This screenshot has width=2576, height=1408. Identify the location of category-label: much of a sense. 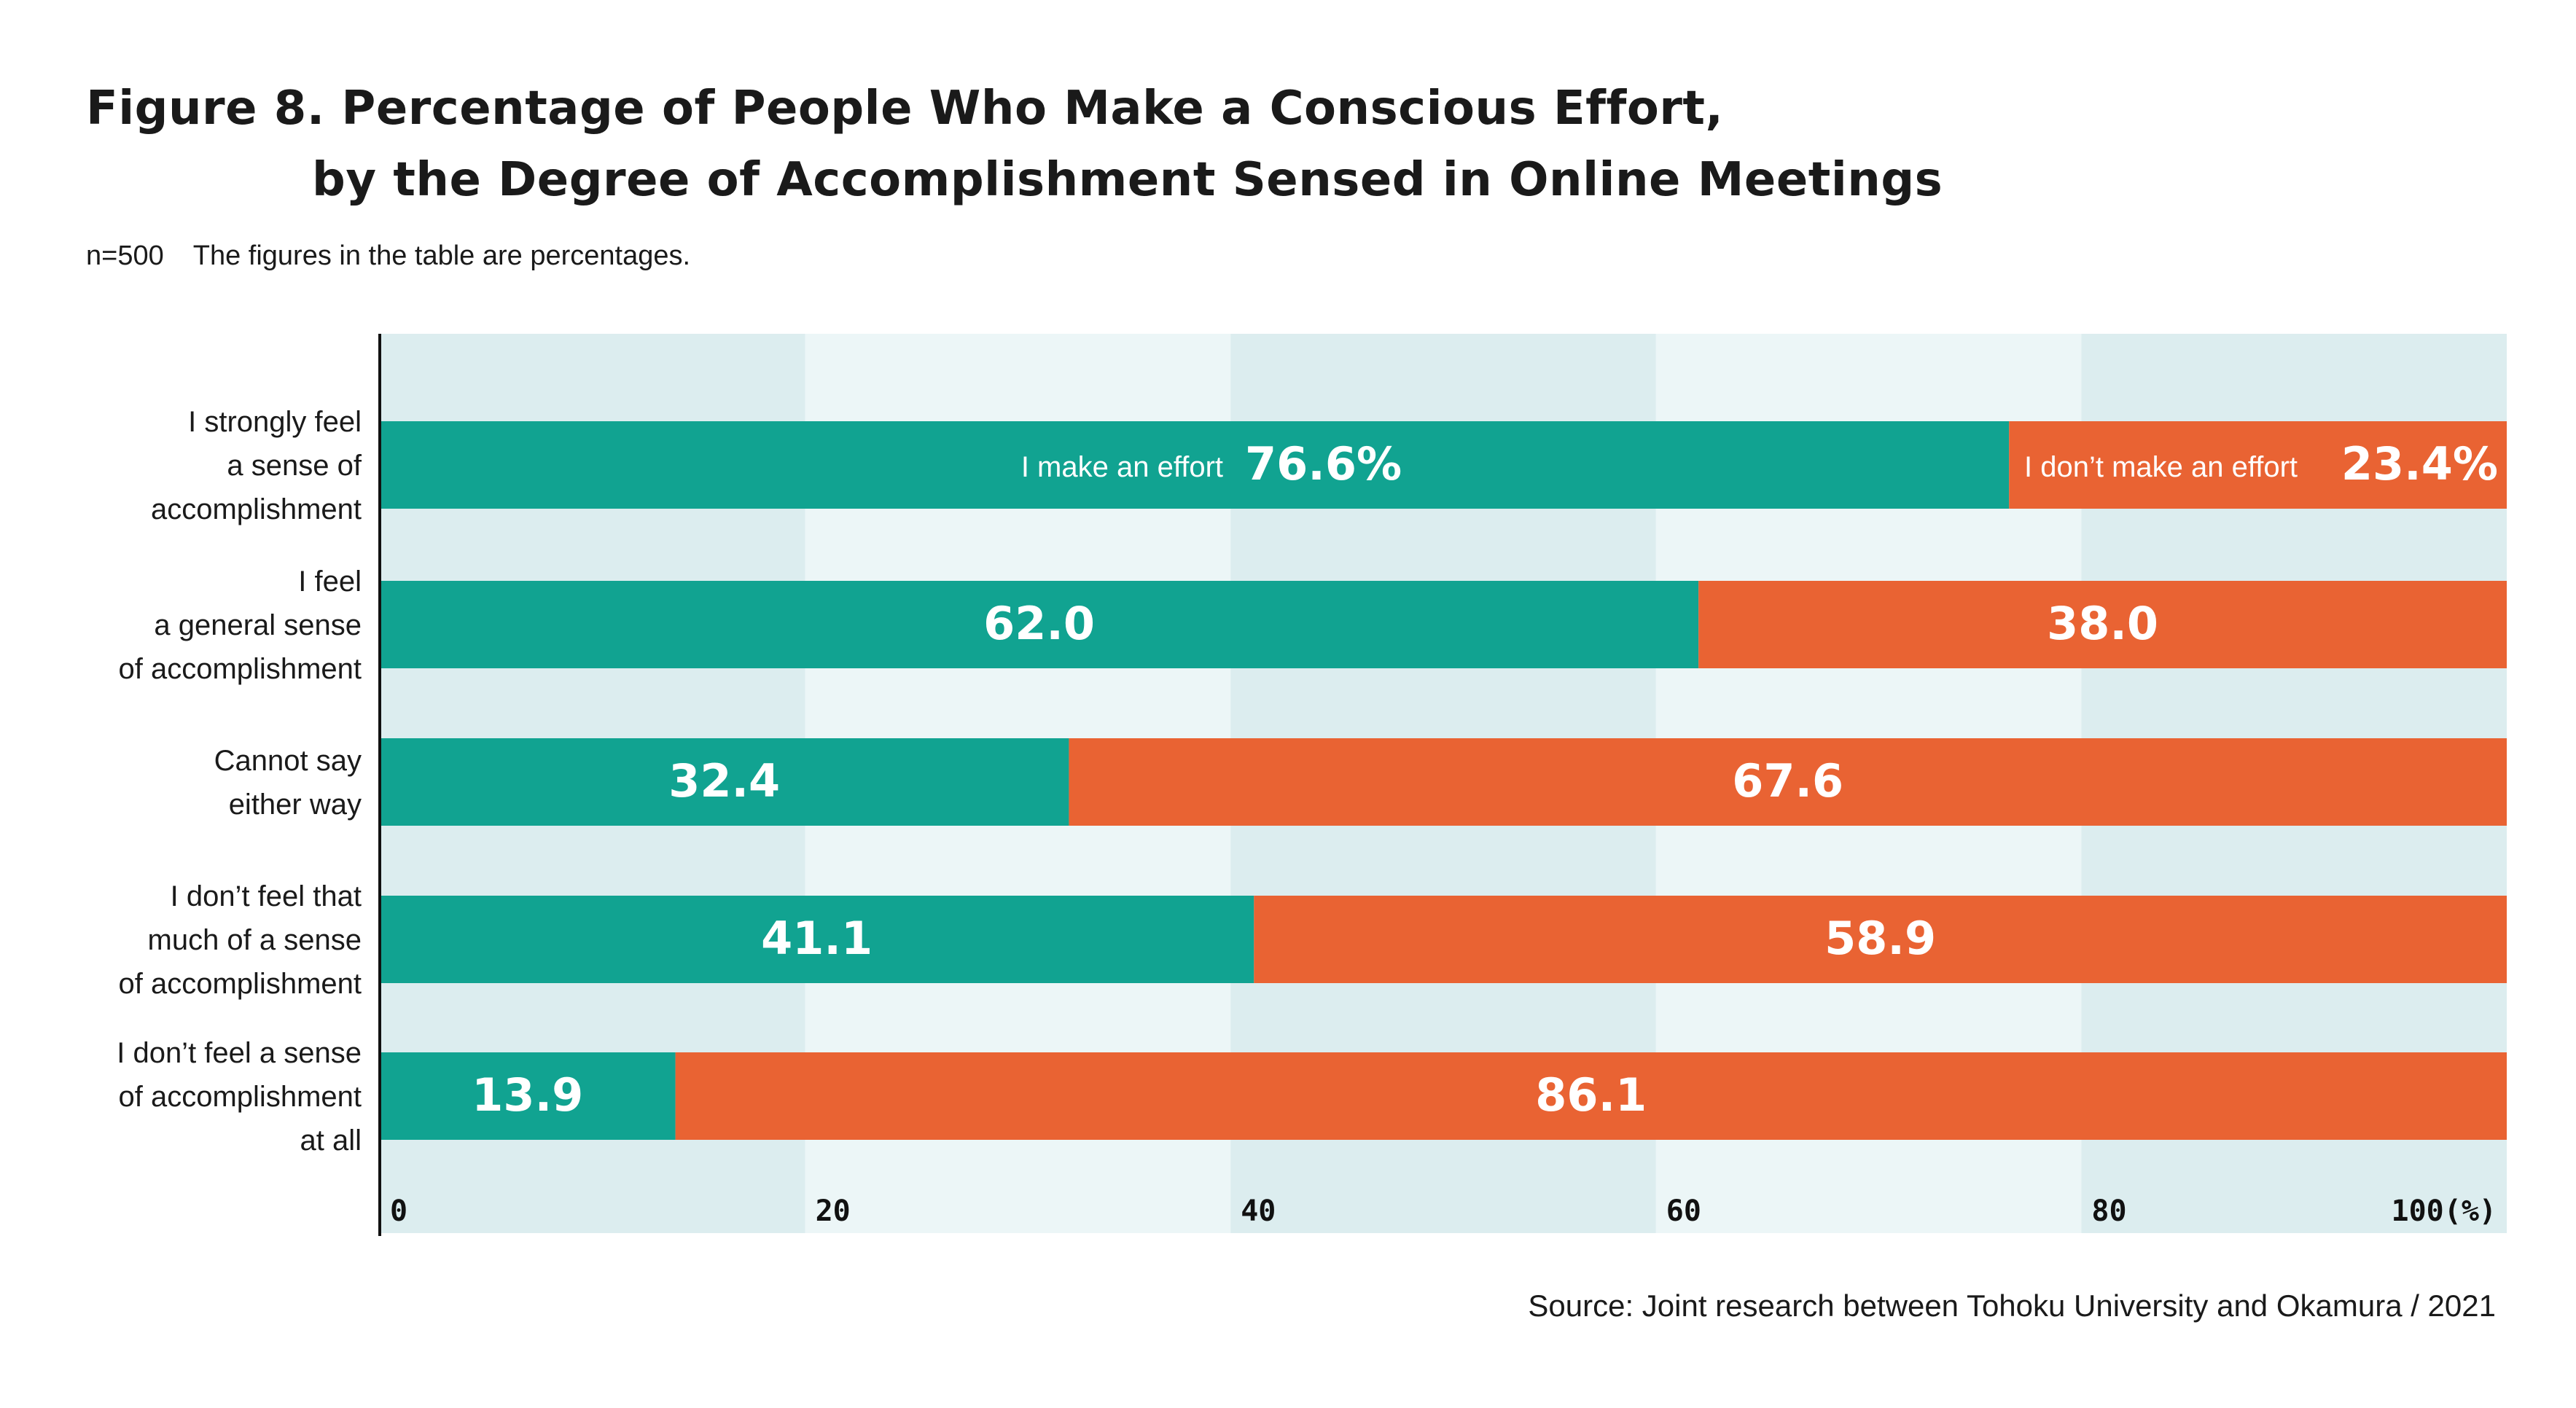
(255, 940).